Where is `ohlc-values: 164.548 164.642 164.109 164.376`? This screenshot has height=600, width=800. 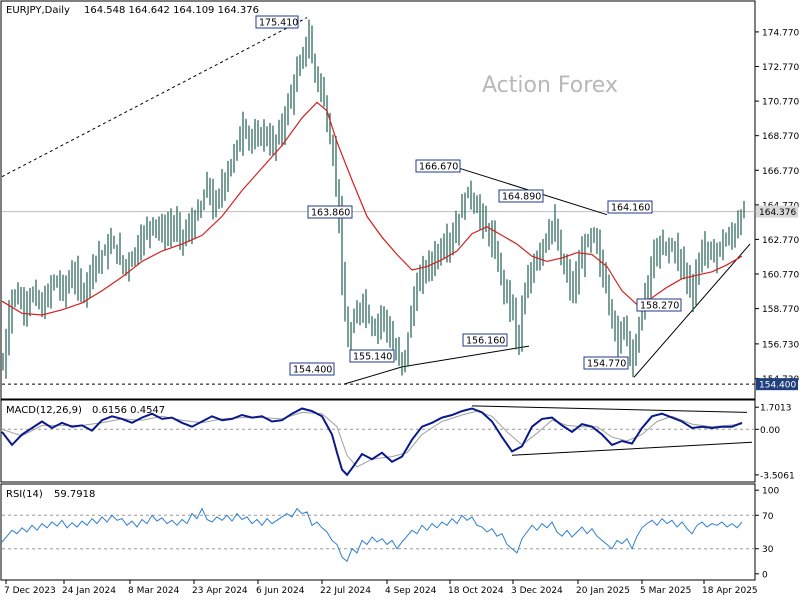 ohlc-values: 164.548 164.642 164.109 164.376 is located at coordinates (171, 10).